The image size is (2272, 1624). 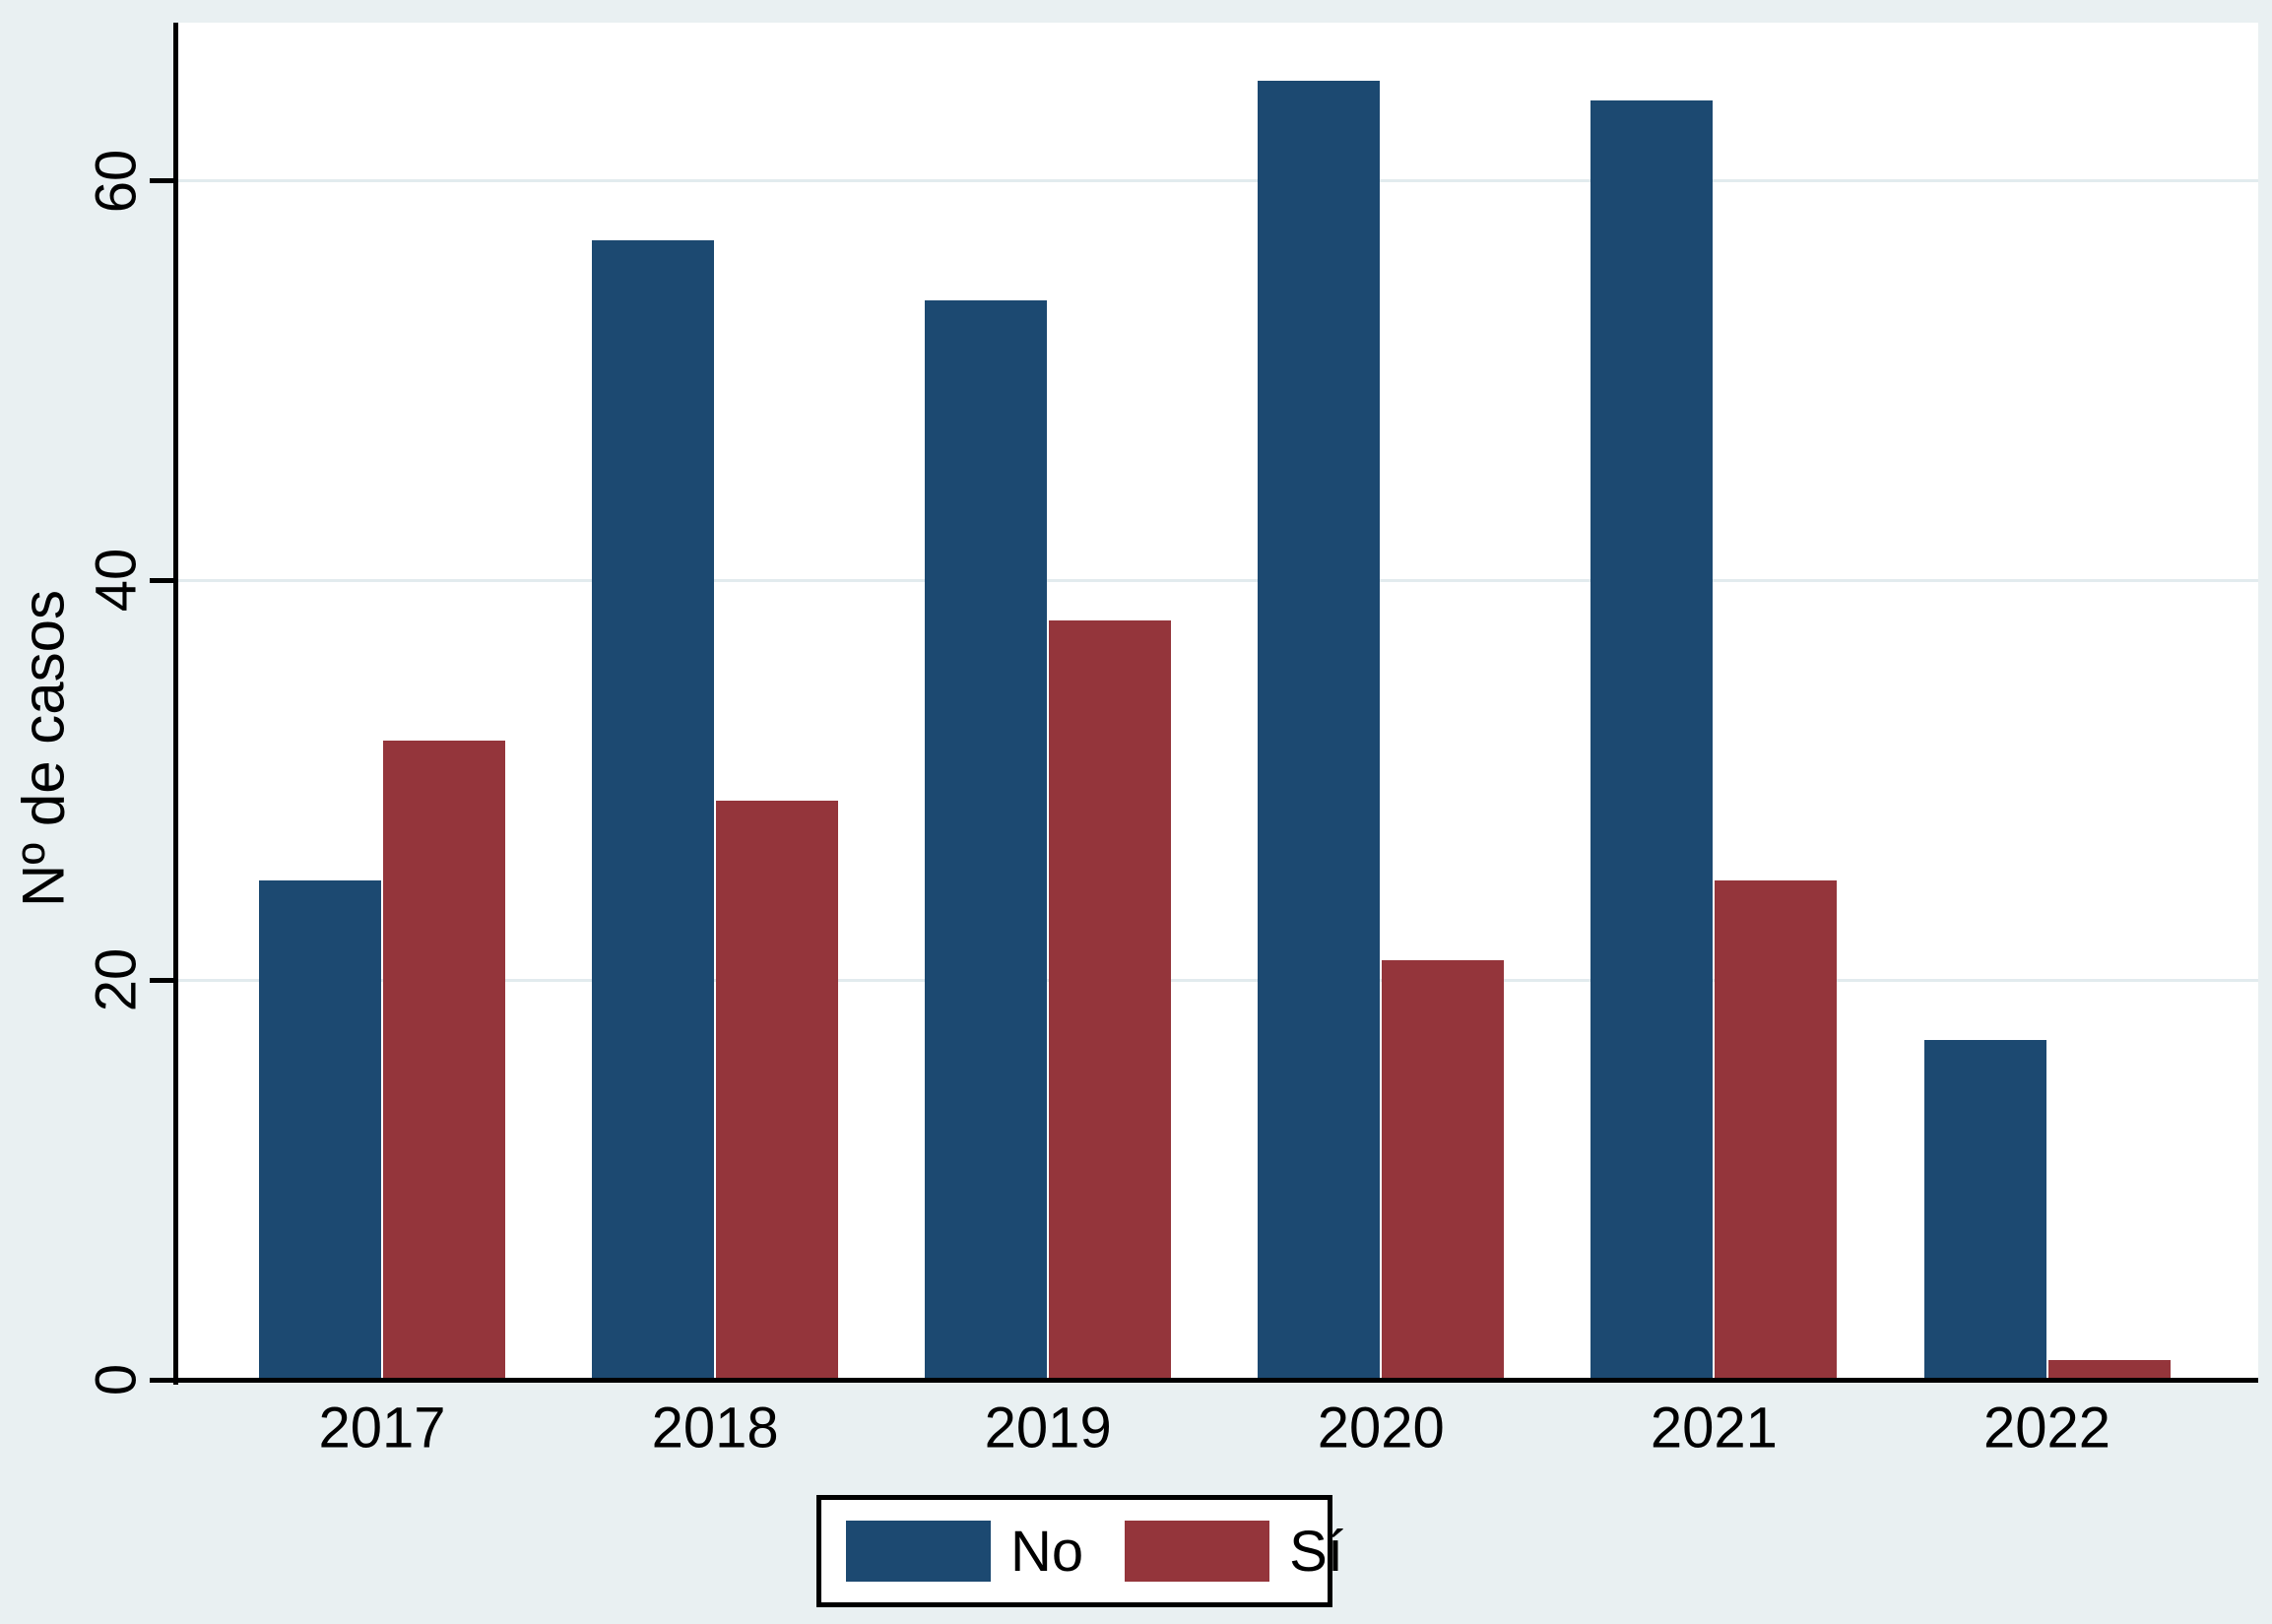 What do you see at coordinates (2046, 1429) in the screenshot?
I see `x-tick-label-2022: 2022` at bounding box center [2046, 1429].